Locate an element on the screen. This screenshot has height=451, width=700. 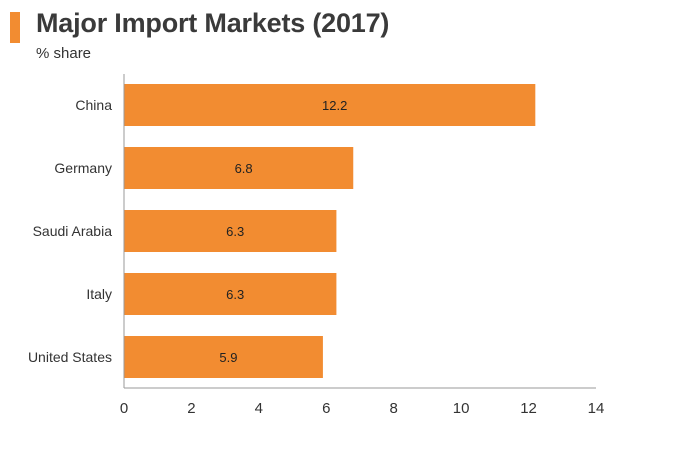
x-tick-label: 14 is located at coordinates (596, 408).